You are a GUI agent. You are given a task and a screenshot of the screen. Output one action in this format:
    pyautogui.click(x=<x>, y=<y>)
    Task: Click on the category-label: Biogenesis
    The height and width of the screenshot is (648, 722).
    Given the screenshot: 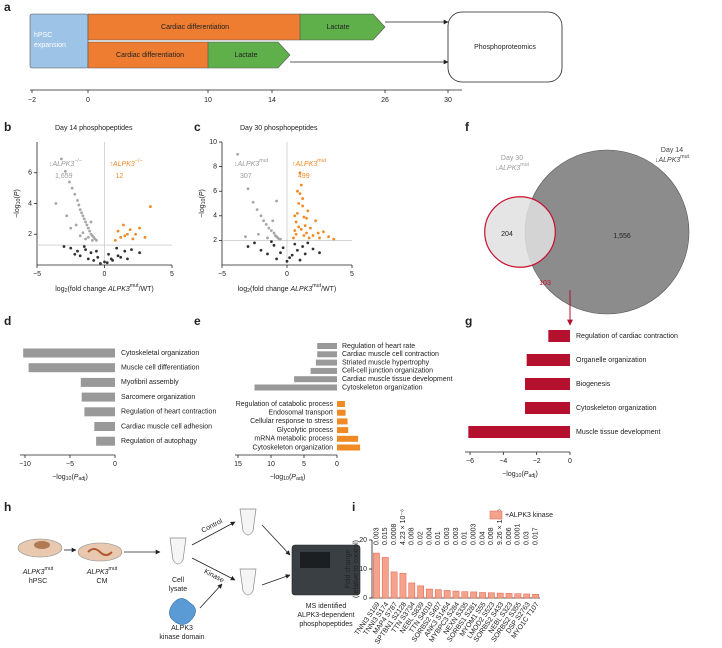 What is the action you would take?
    pyautogui.click(x=593, y=384)
    